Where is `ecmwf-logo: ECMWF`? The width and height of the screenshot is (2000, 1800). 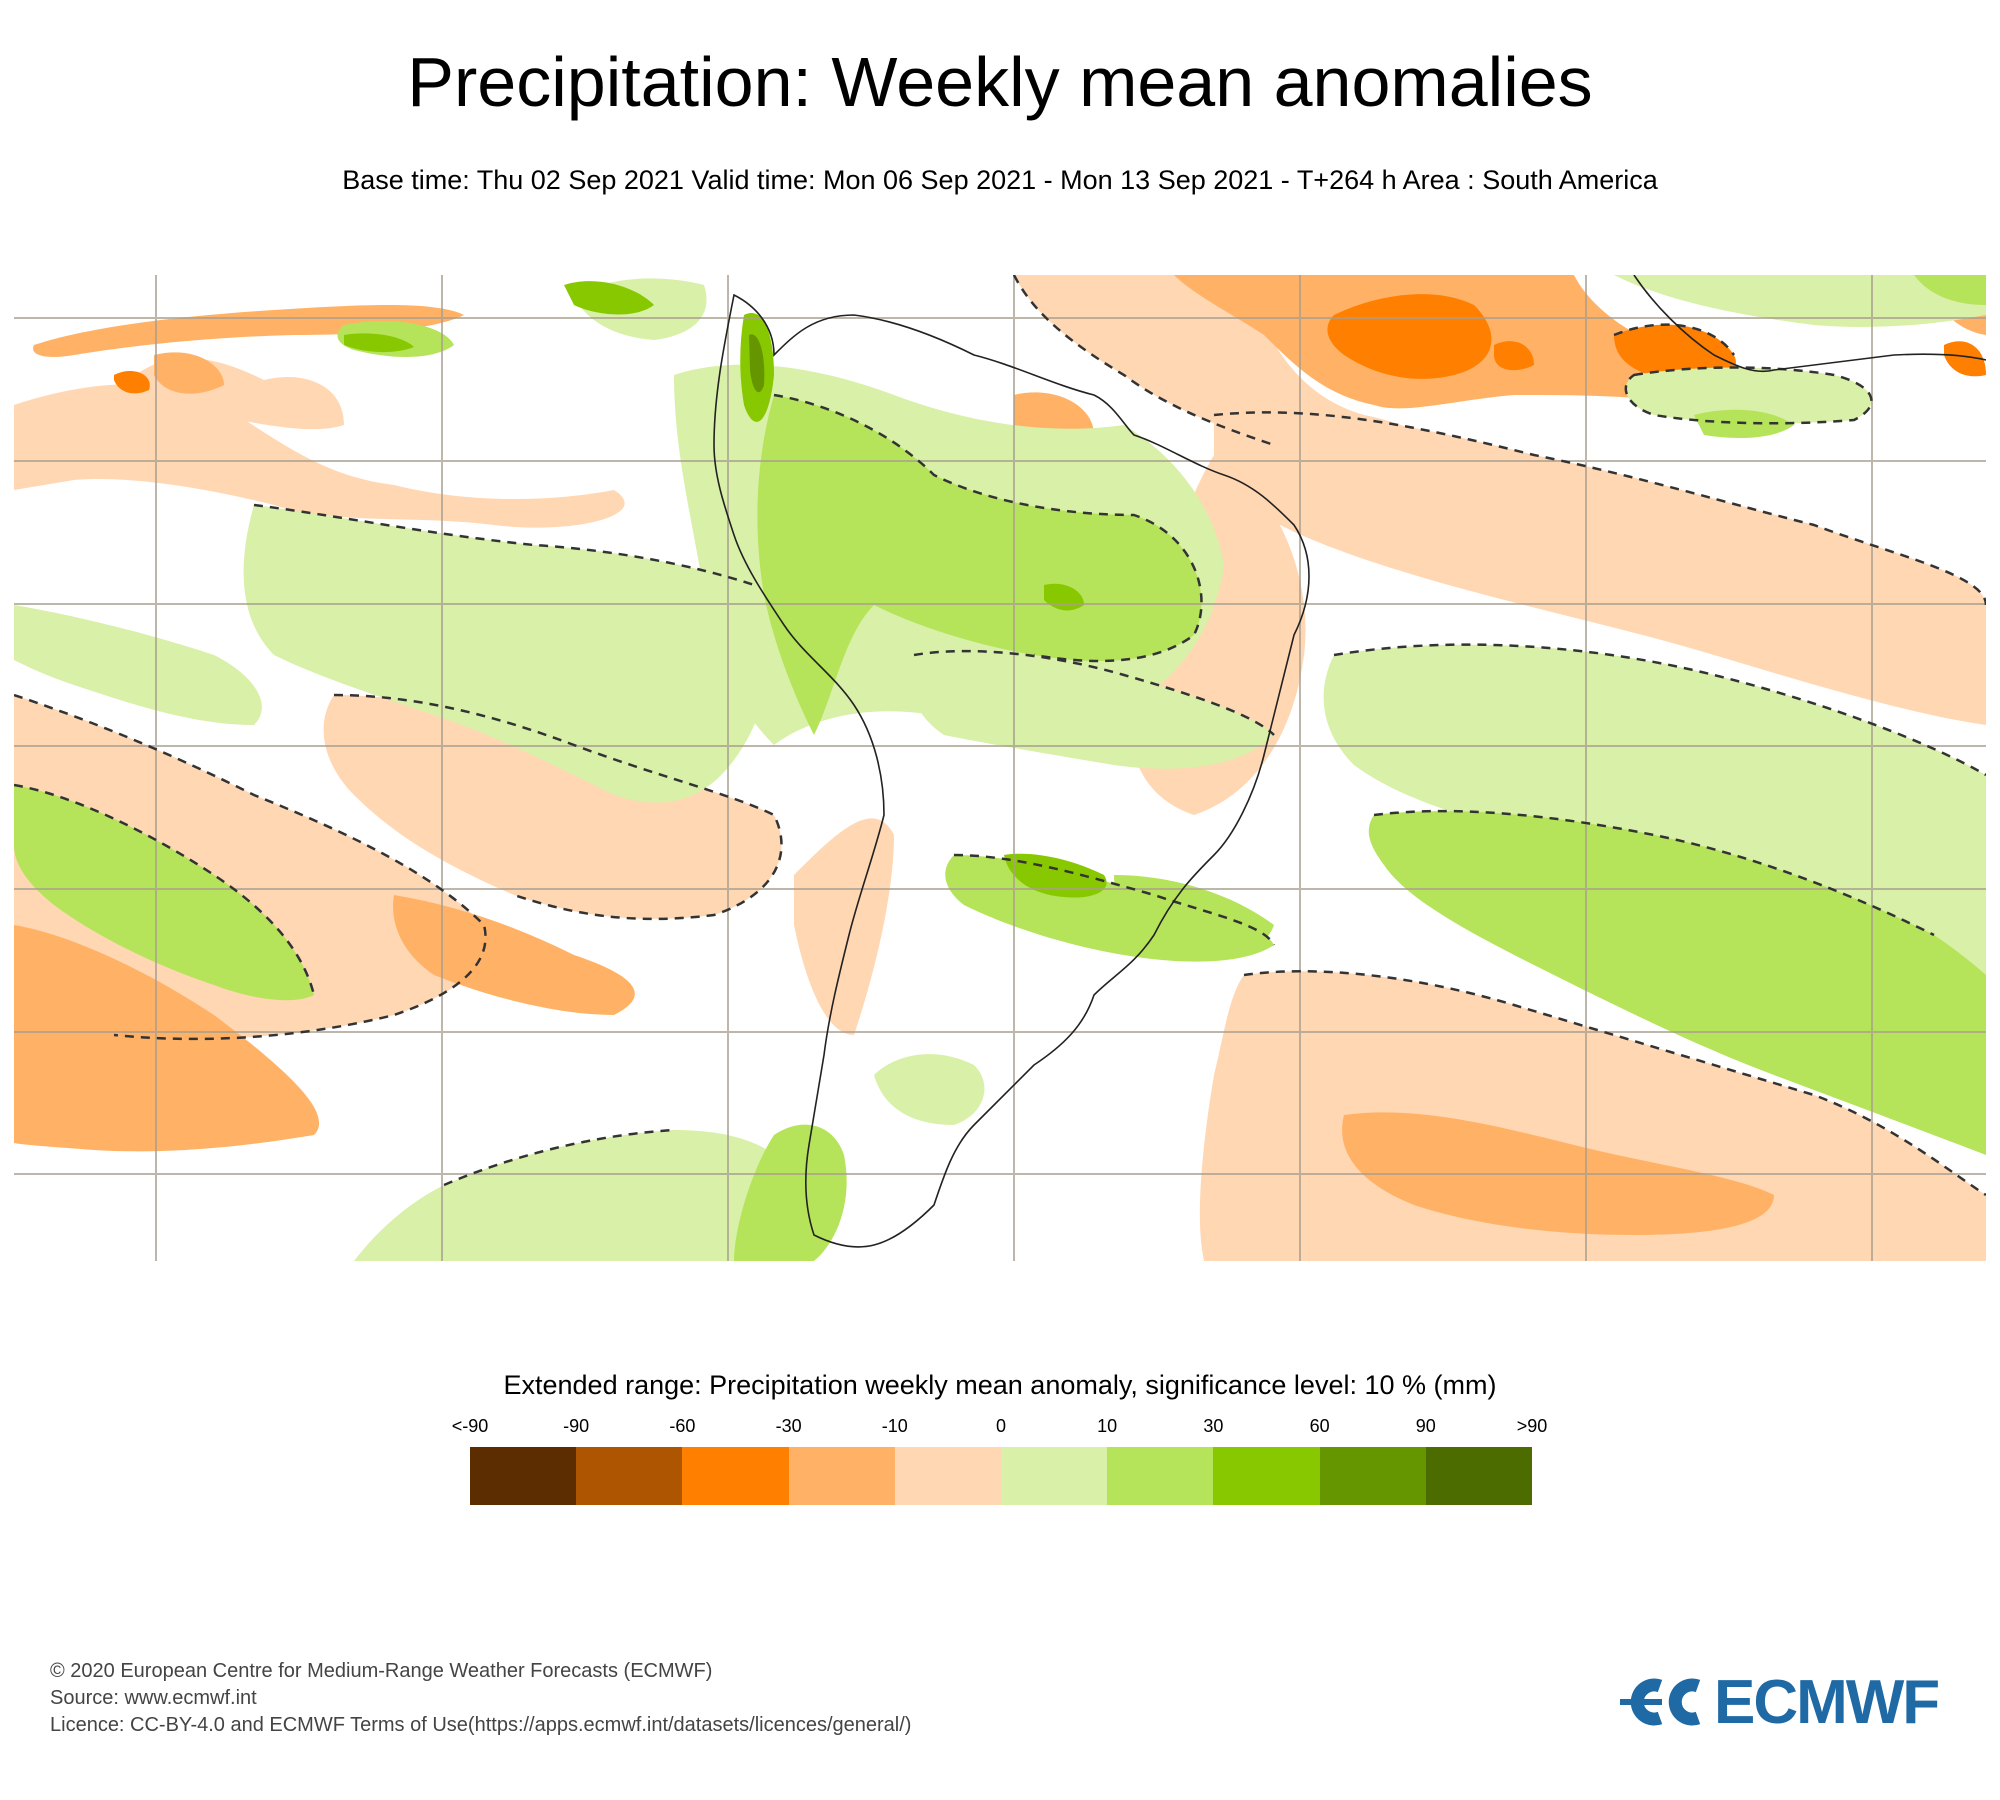
ecmwf-logo: ECMWF is located at coordinates (1785, 1702).